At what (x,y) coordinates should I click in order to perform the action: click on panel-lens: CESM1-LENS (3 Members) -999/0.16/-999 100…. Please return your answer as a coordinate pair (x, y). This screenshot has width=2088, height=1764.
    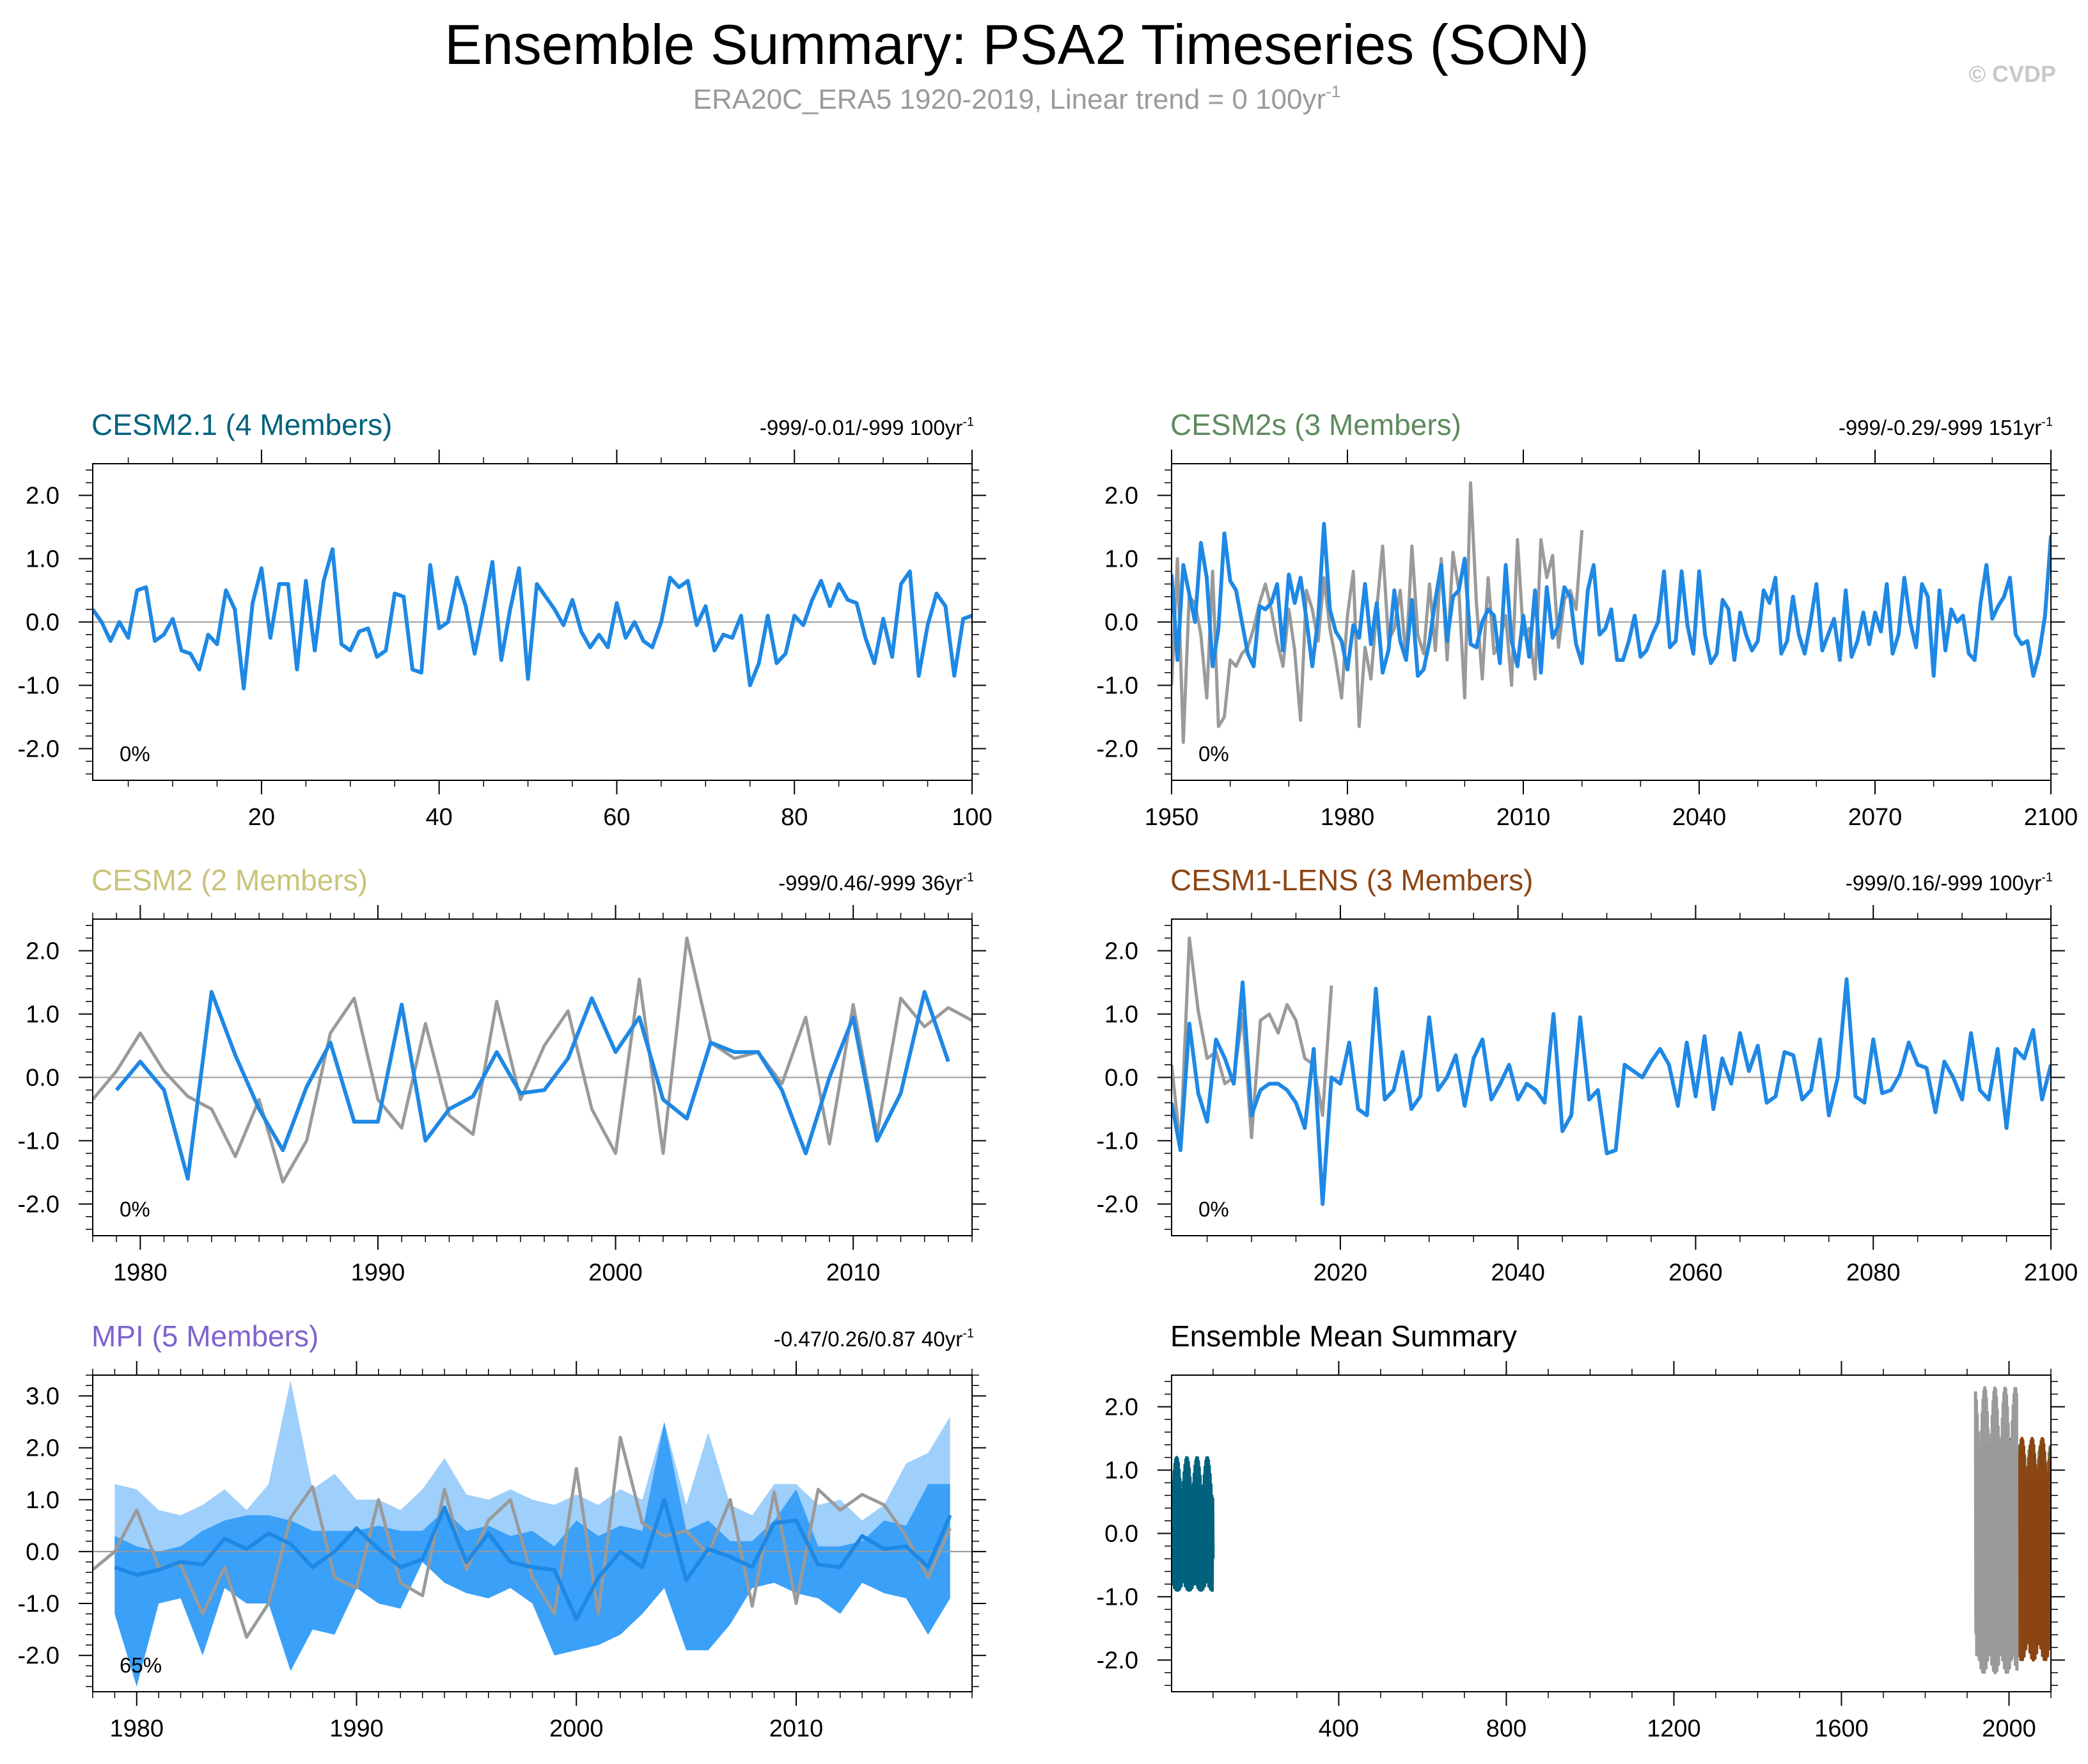
    Looking at the image, I should click on (1587, 1074).